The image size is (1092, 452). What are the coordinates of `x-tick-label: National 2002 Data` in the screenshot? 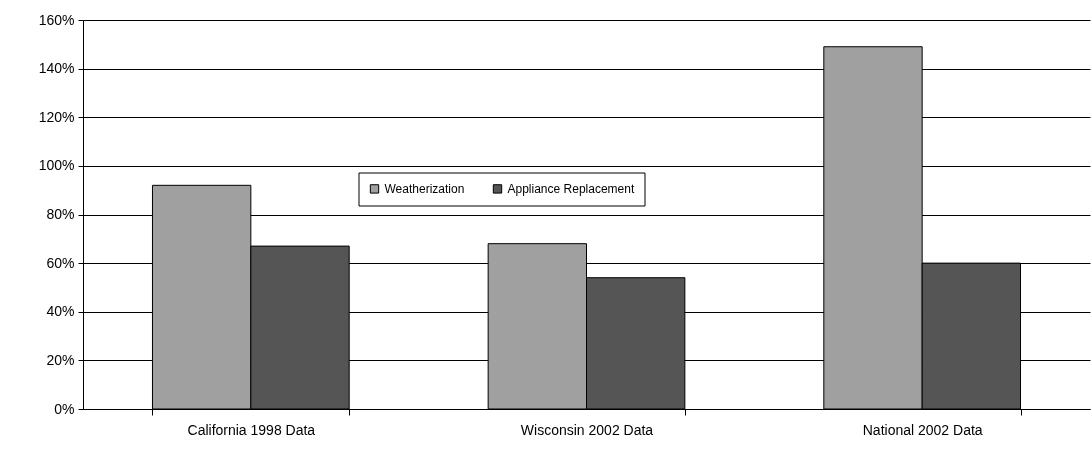 It's located at (922, 429).